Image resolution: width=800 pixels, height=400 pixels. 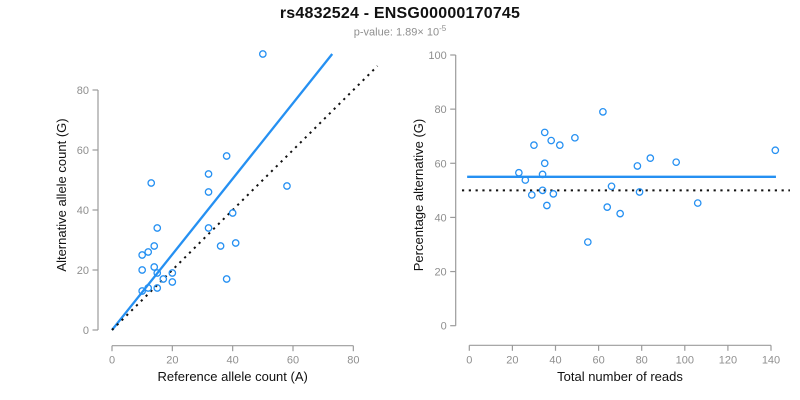 I want to click on y-tick-label: 100, so click(x=437, y=56).